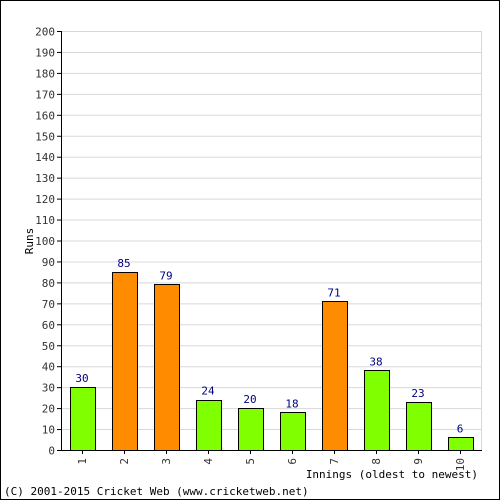 The width and height of the screenshot is (500, 500). I want to click on data-label-innings-1: 30, so click(81, 378).